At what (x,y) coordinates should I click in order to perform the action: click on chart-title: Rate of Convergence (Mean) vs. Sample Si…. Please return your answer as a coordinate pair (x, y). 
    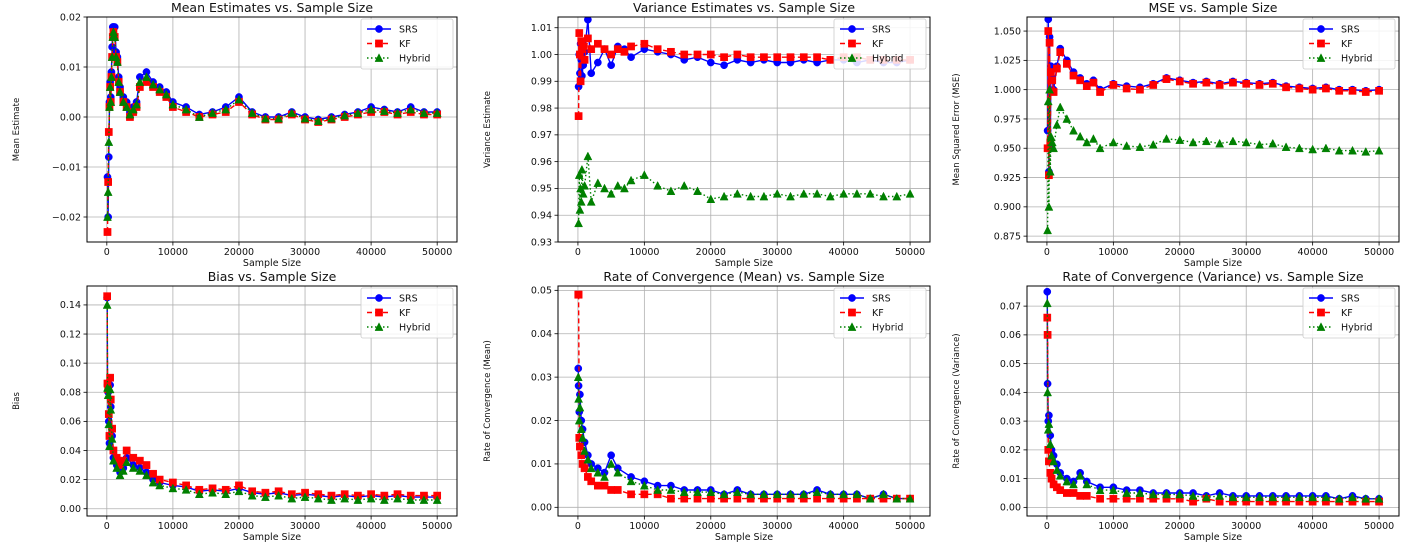
    Looking at the image, I should click on (743, 276).